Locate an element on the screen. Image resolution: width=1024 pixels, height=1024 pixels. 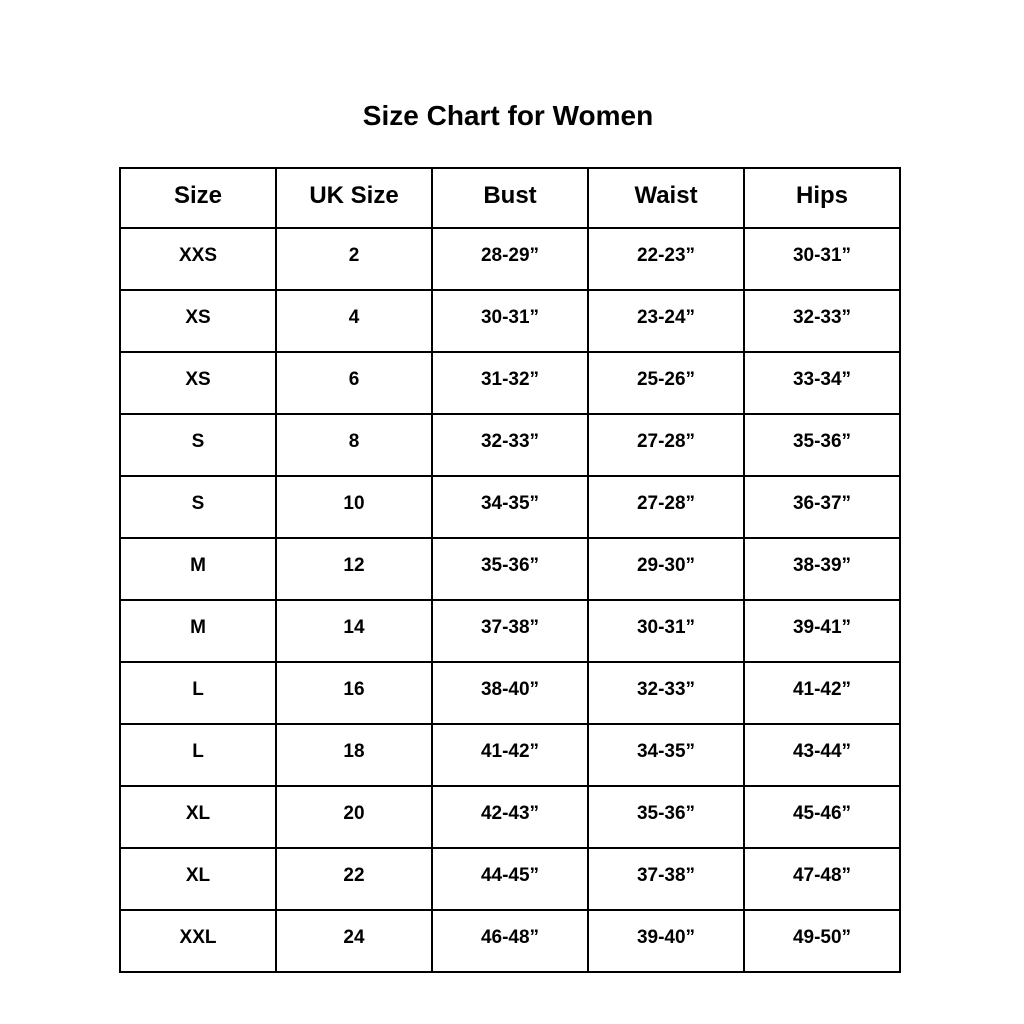
cell-bust: 28-29” is located at coordinates (510, 259).